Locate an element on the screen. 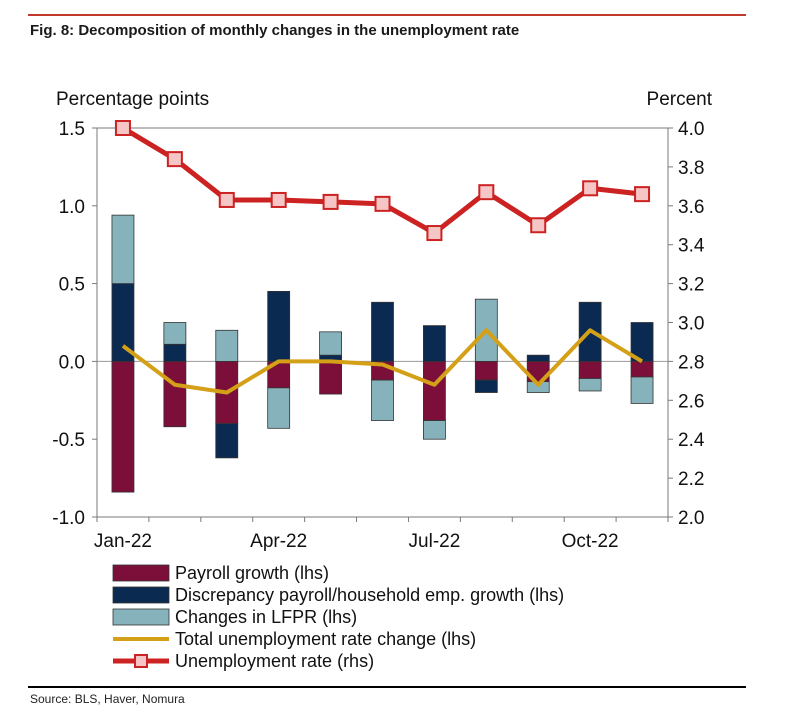 Image resolution: width=802 pixels, height=720 pixels. x-tick-label: Oct-22 is located at coordinates (590, 541).